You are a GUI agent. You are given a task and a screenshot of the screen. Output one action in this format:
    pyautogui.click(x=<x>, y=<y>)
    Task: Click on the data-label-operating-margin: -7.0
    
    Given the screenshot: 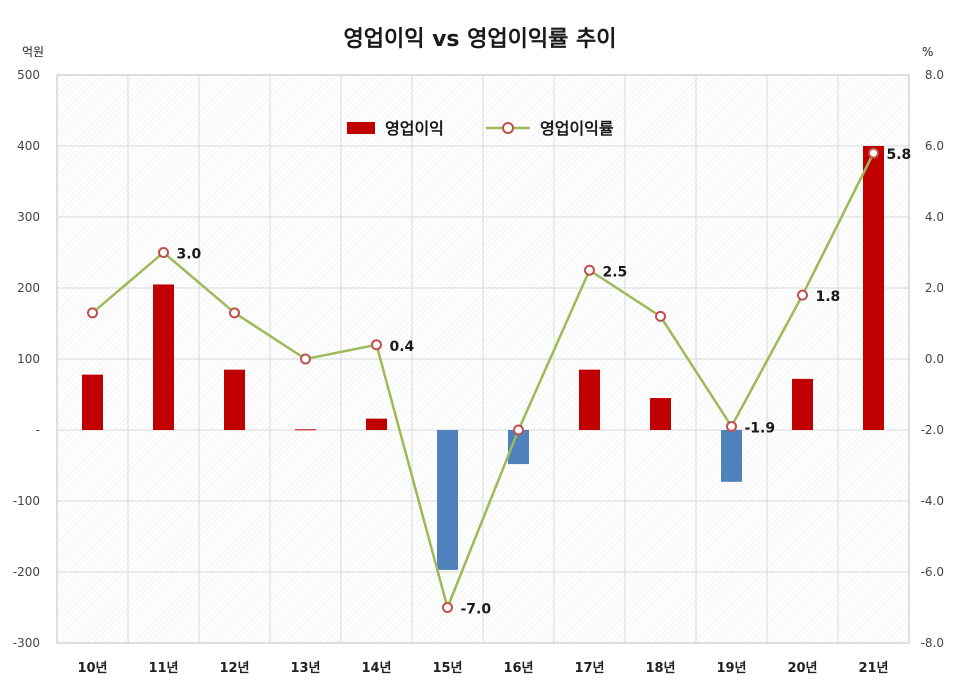 What is the action you would take?
    pyautogui.click(x=476, y=610)
    